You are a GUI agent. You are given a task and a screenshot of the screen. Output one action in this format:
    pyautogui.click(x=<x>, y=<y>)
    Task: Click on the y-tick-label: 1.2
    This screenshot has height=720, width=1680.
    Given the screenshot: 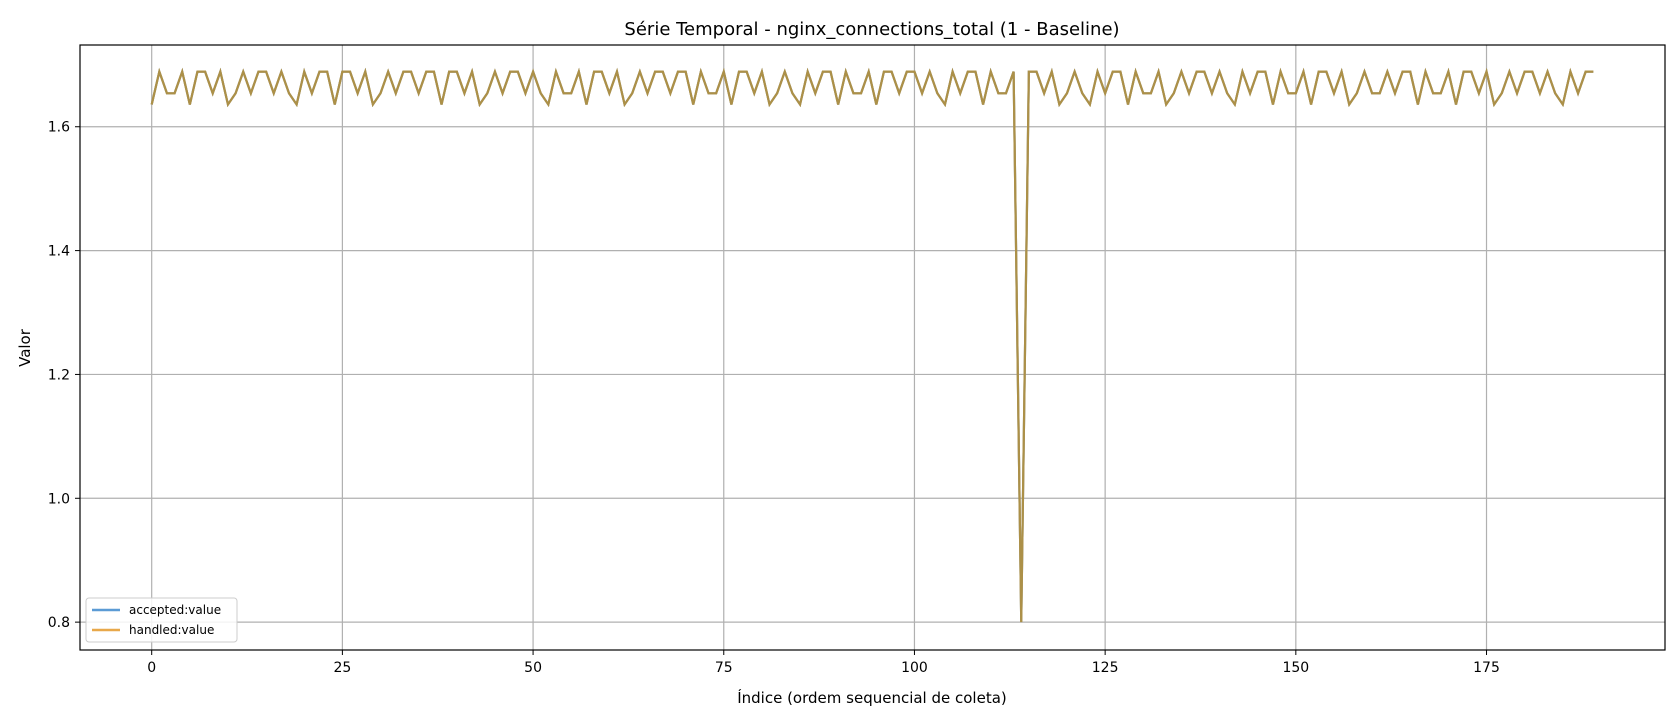 What is the action you would take?
    pyautogui.click(x=59, y=375)
    